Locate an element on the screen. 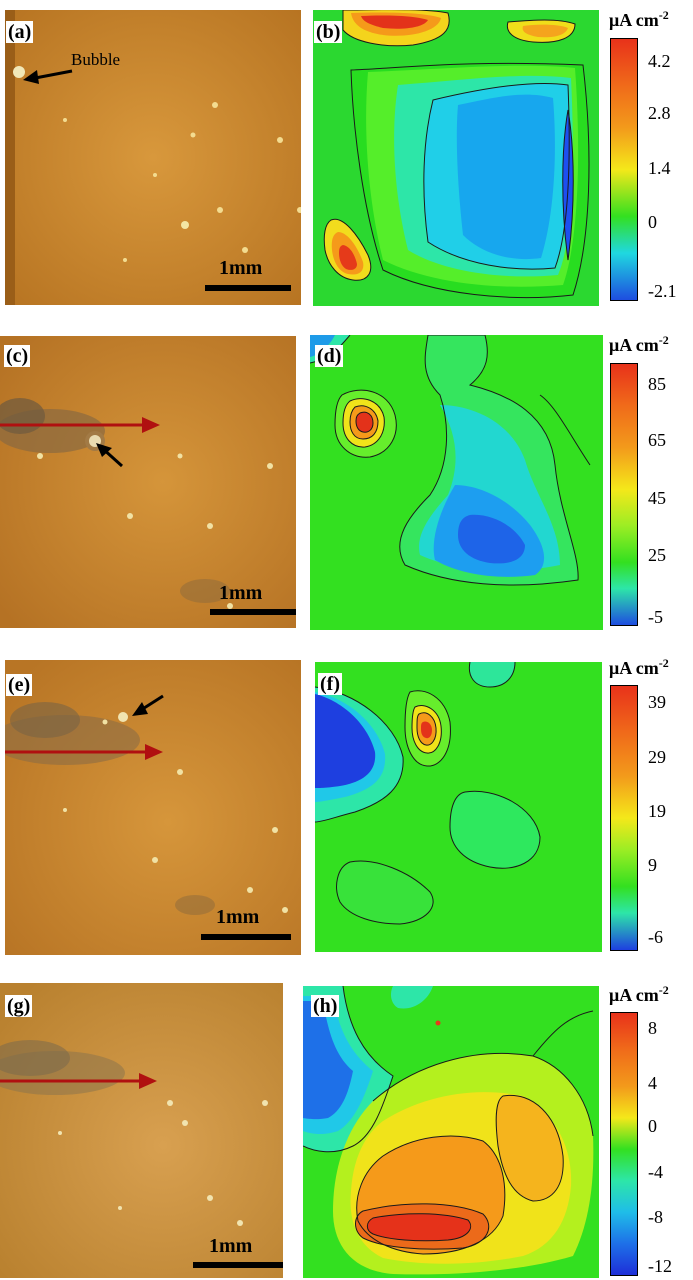  scale-bar-e is located at coordinates (246, 937).